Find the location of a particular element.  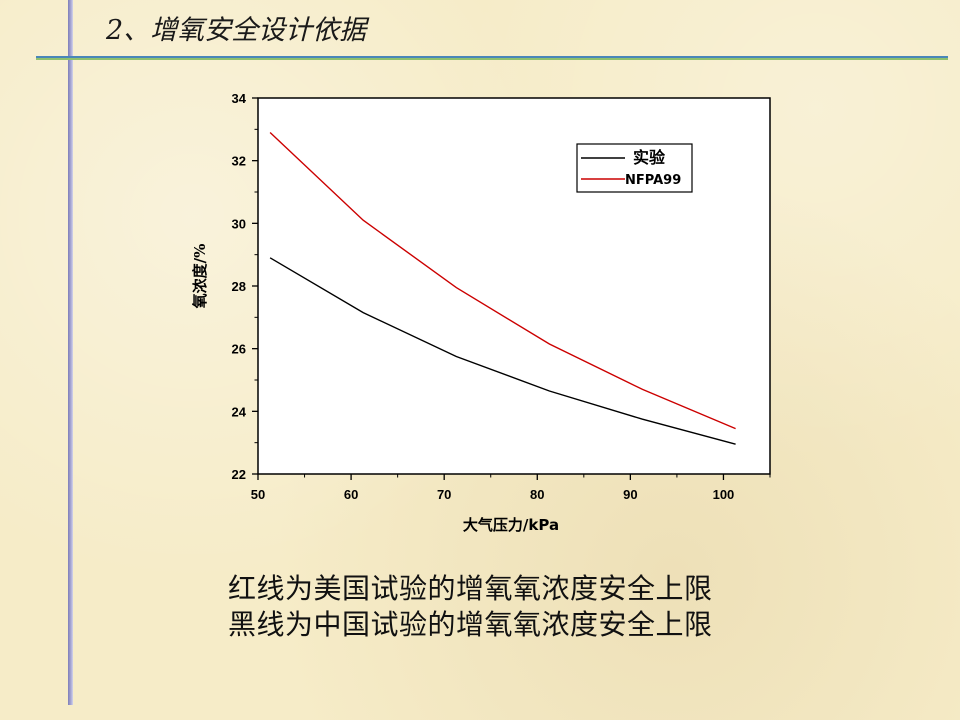

y-tick-label: 30 is located at coordinates (239, 223).